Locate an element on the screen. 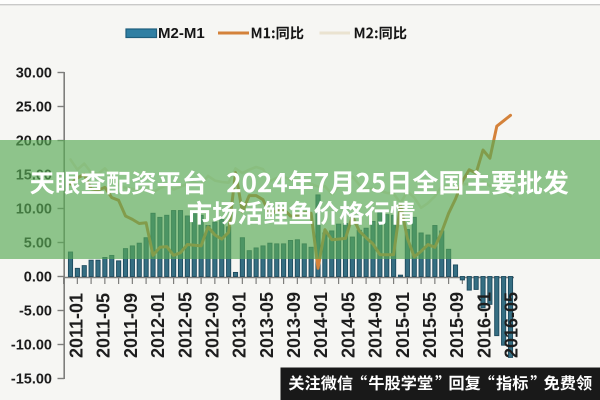  svg-text: 0.00 is located at coordinates (38, 278).